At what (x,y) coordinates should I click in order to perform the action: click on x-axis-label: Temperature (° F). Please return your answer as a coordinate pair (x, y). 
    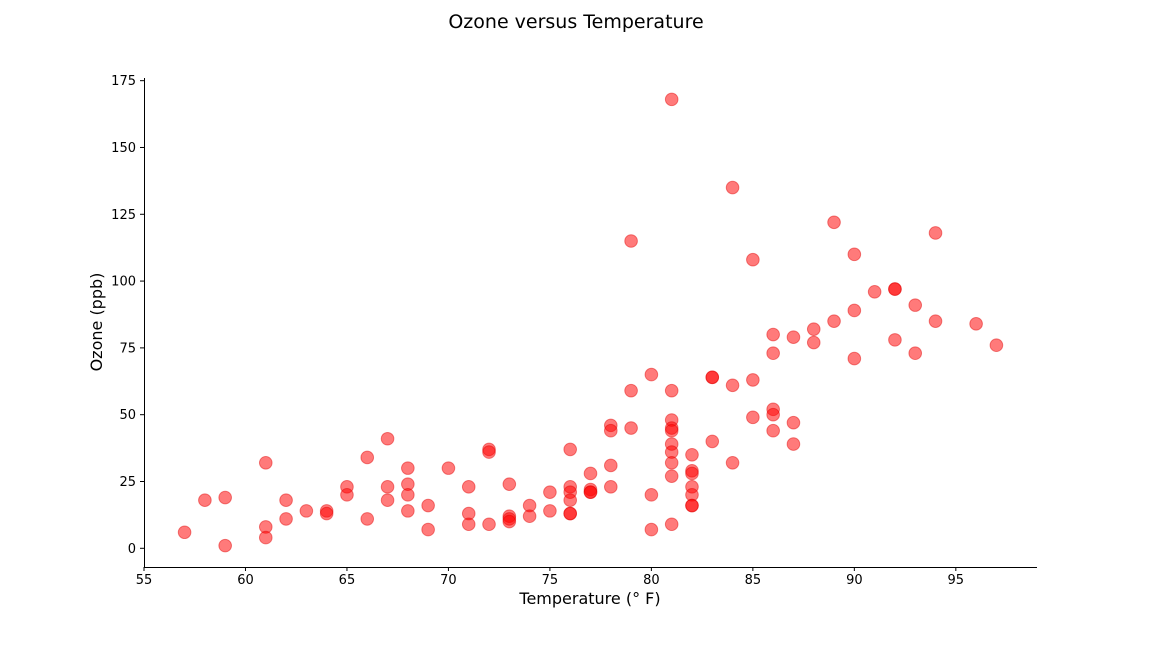
    Looking at the image, I should click on (589, 598).